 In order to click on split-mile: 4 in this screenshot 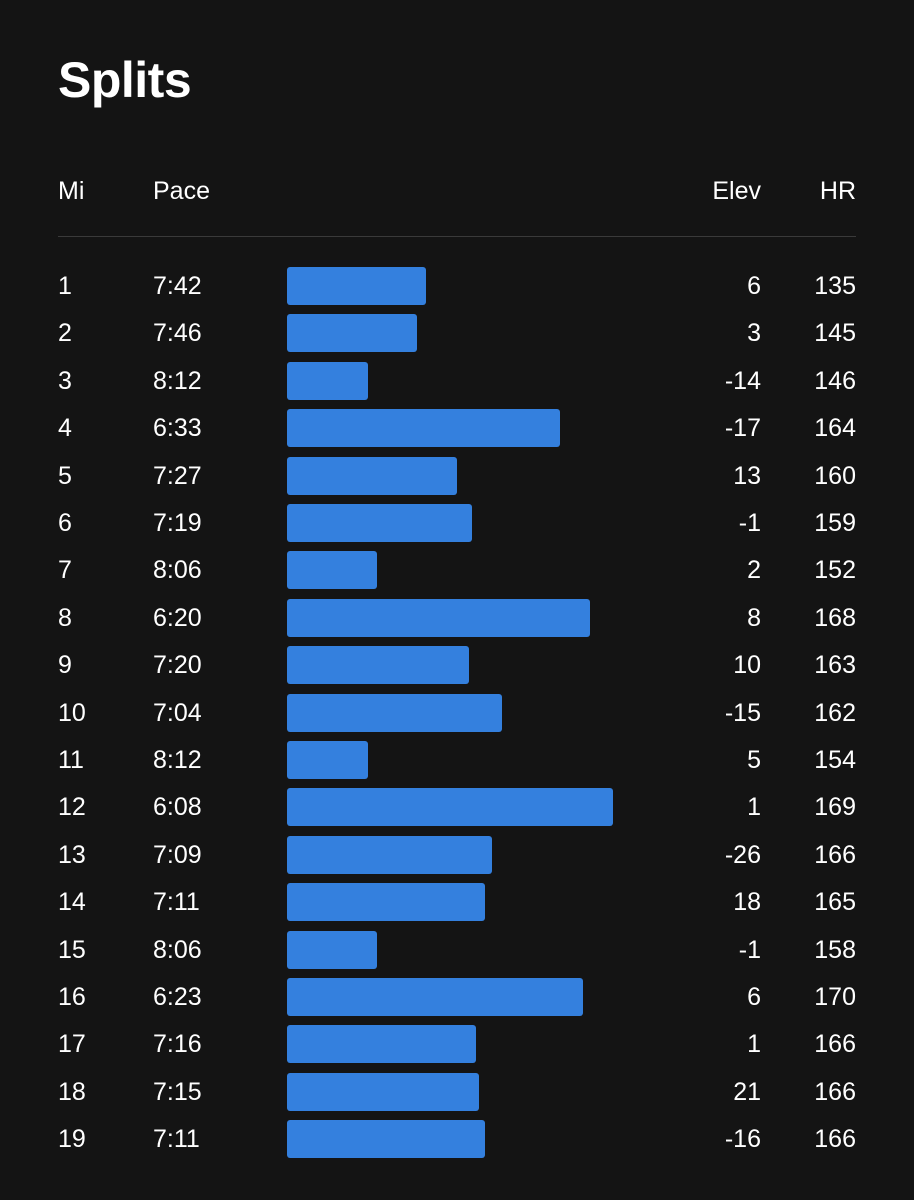, I will do `click(65, 428)`.